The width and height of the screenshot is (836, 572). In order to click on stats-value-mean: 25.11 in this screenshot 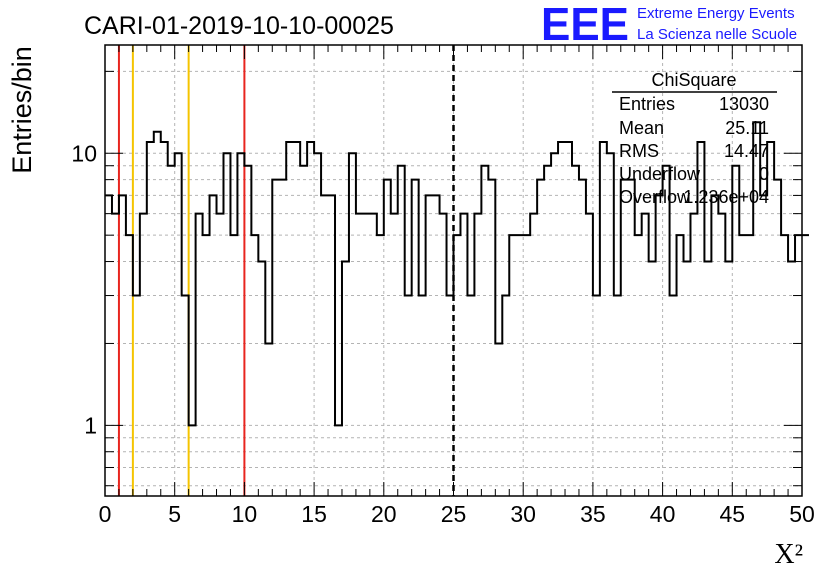, I will do `click(747, 128)`.